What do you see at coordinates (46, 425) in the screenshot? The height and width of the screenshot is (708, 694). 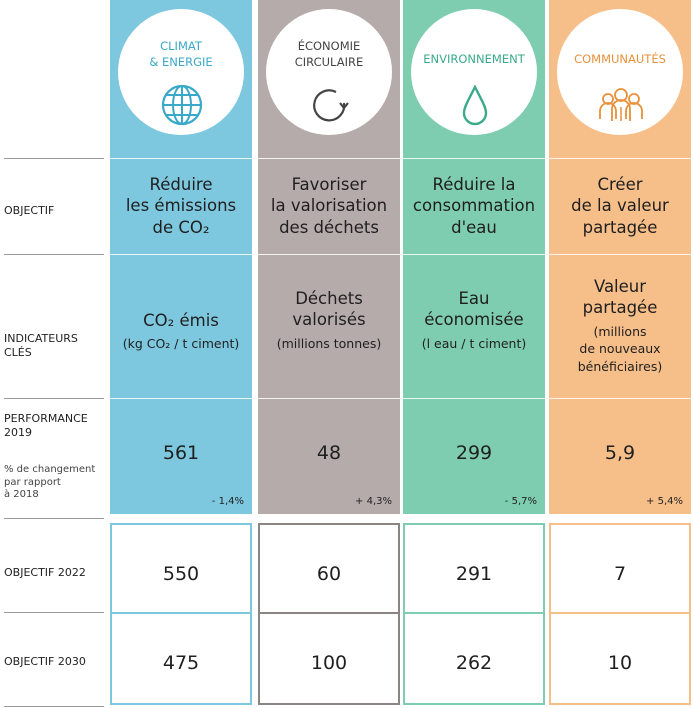 I see `row-label-performance: PERFORMANCE 2019` at bounding box center [46, 425].